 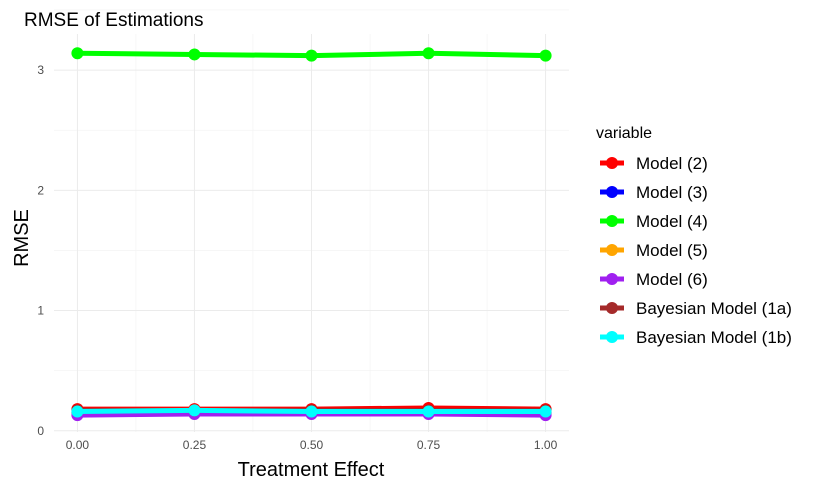 I want to click on legend-label: Model (2), so click(x=672, y=163).